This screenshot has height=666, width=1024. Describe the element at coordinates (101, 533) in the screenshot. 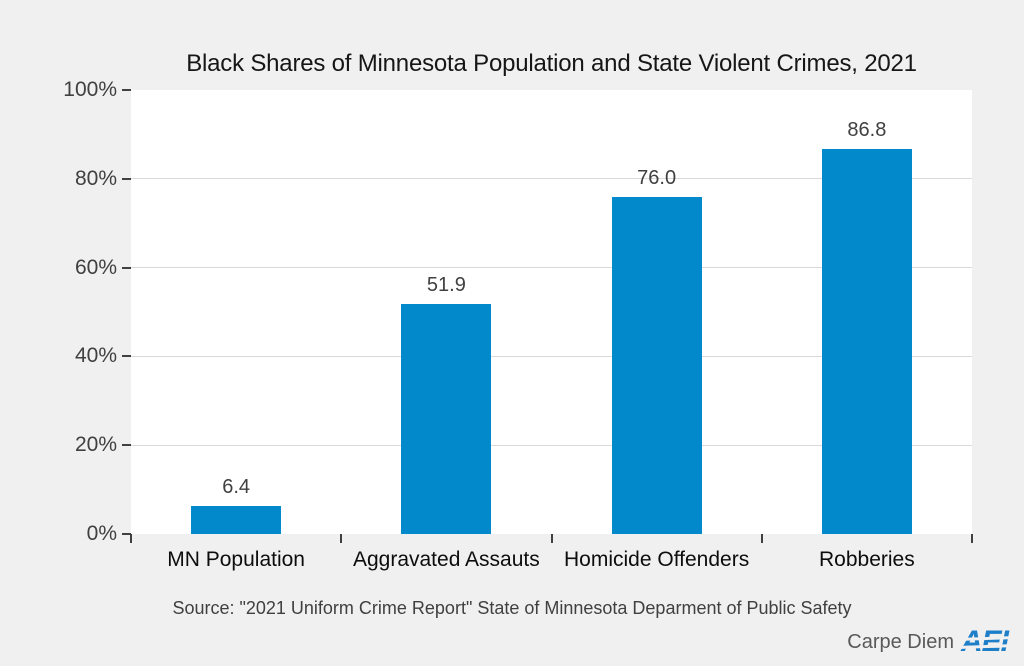

I see `y-tick-label: 0%` at that location.